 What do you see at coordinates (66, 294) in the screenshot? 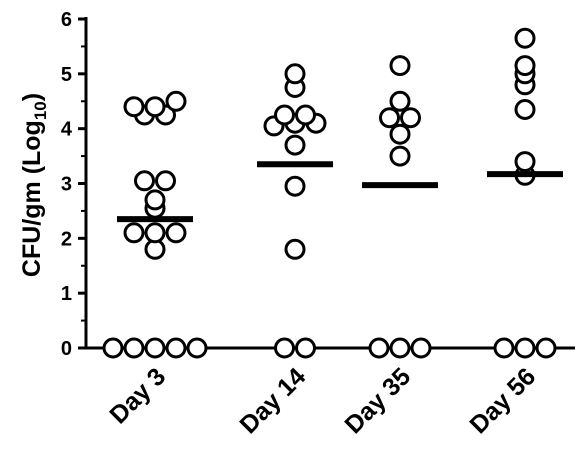
I see `y-tick-label: 1` at bounding box center [66, 294].